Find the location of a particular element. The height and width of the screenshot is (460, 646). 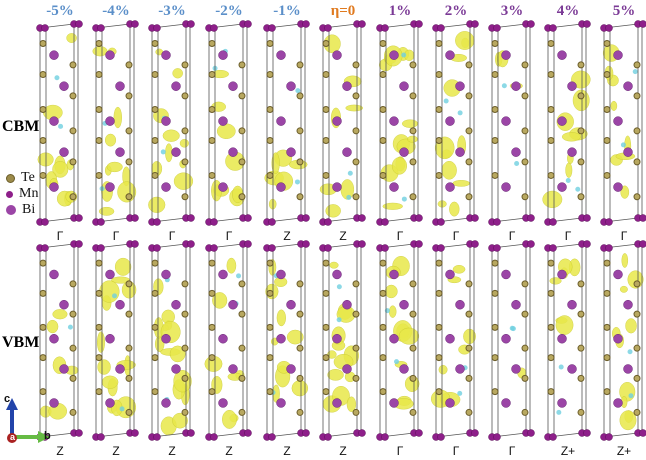

strain-label: 4% is located at coordinates (568, 11).